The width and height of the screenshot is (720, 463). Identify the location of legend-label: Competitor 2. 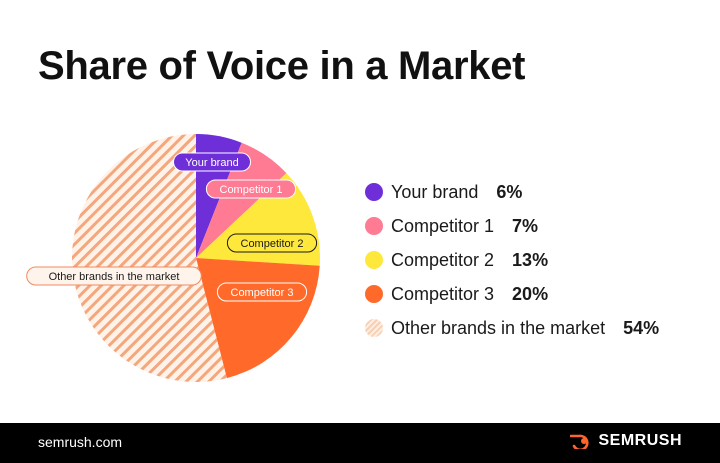
(443, 259).